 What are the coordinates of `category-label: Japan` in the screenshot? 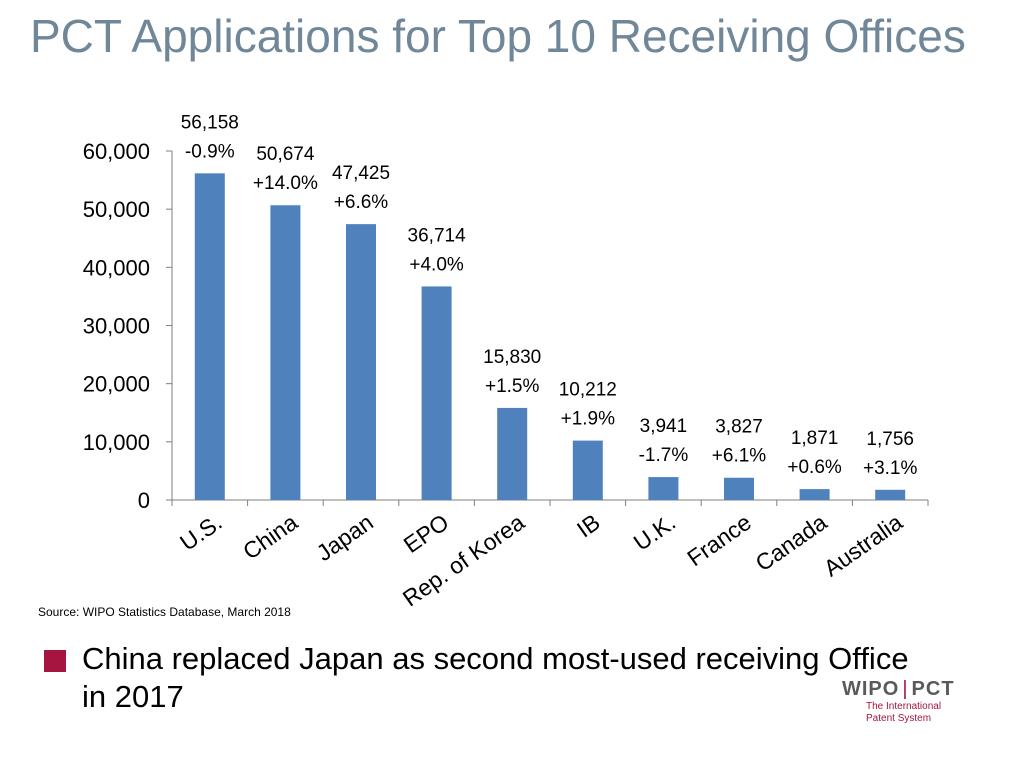 It's located at (345, 537).